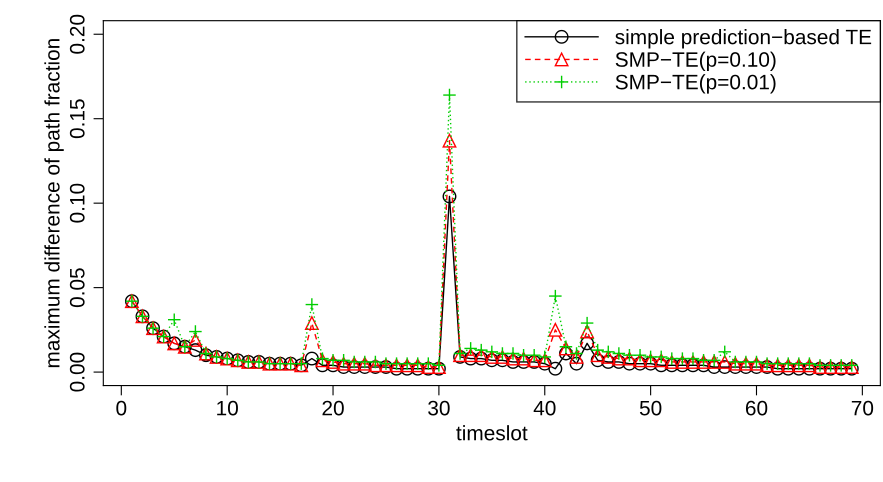 This screenshot has width=883, height=482. I want to click on x-tick-label: 40, so click(545, 408).